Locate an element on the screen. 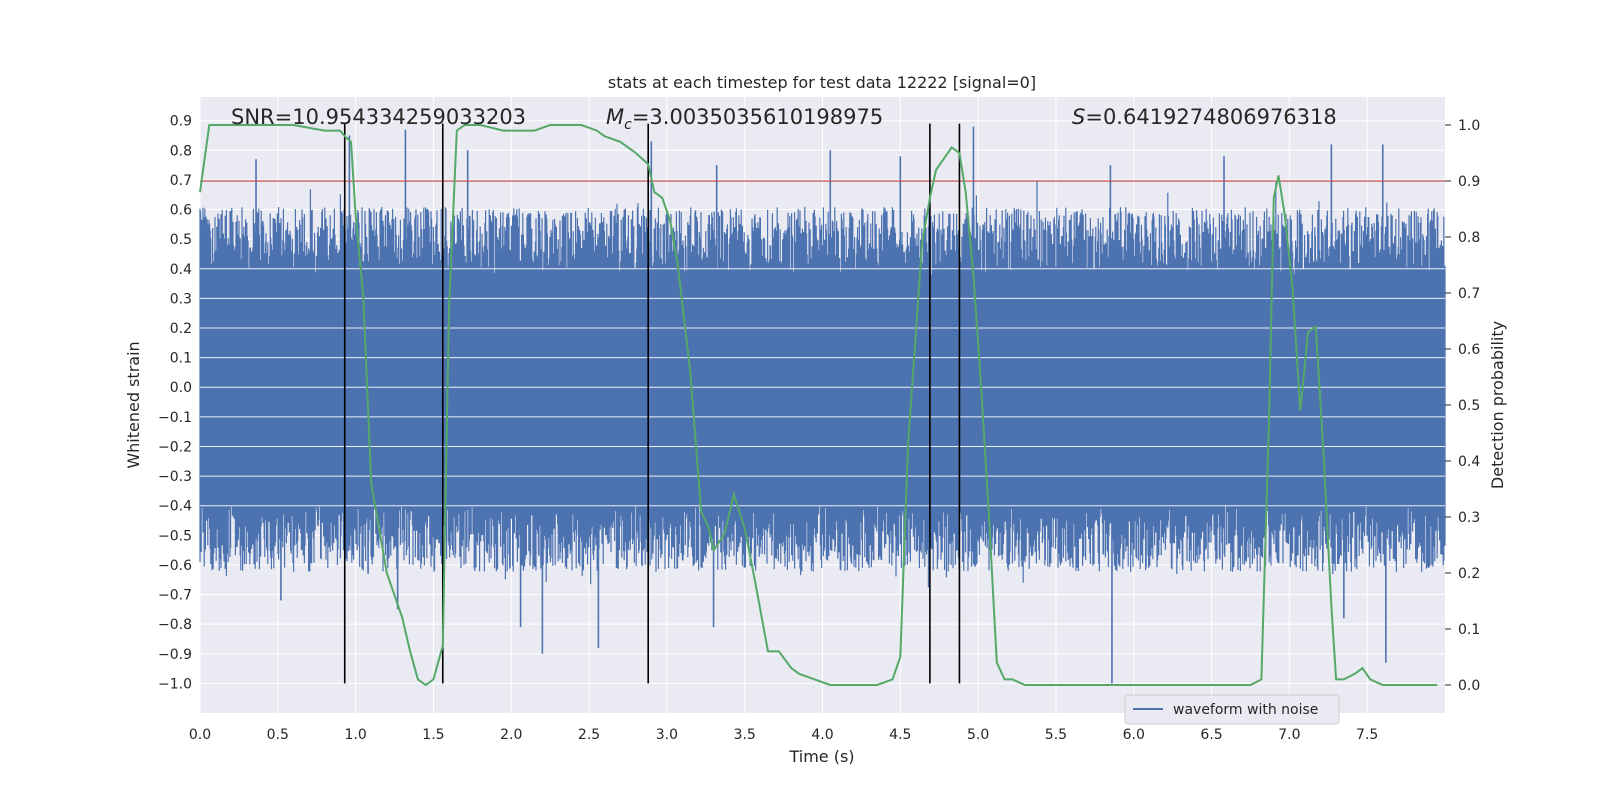 The height and width of the screenshot is (800, 1600). y-tick-label-right: 0.5 is located at coordinates (1469, 406).